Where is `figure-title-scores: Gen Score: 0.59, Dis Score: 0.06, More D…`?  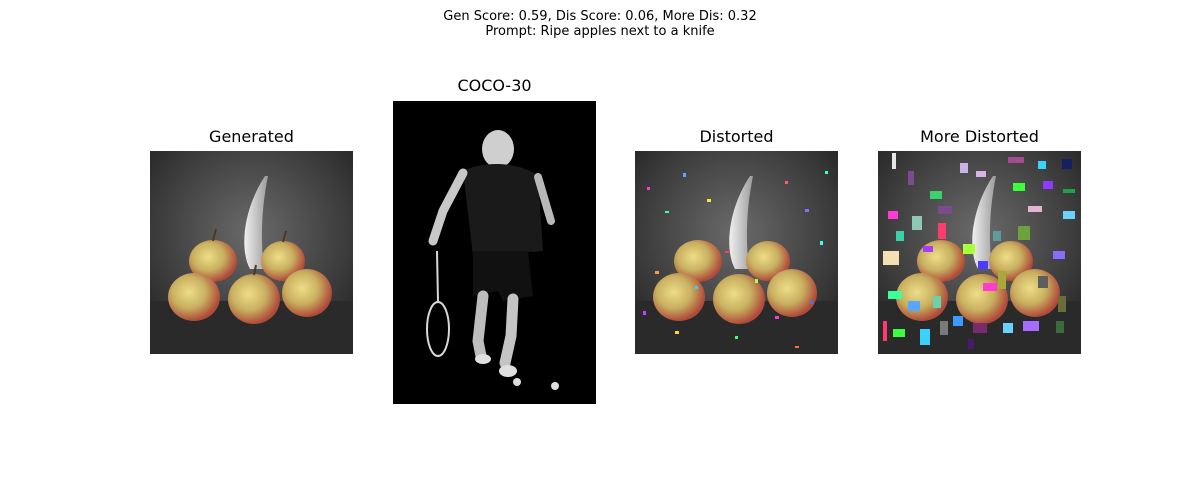
figure-title-scores: Gen Score: 0.59, Dis Score: 0.06, More D… is located at coordinates (600, 16).